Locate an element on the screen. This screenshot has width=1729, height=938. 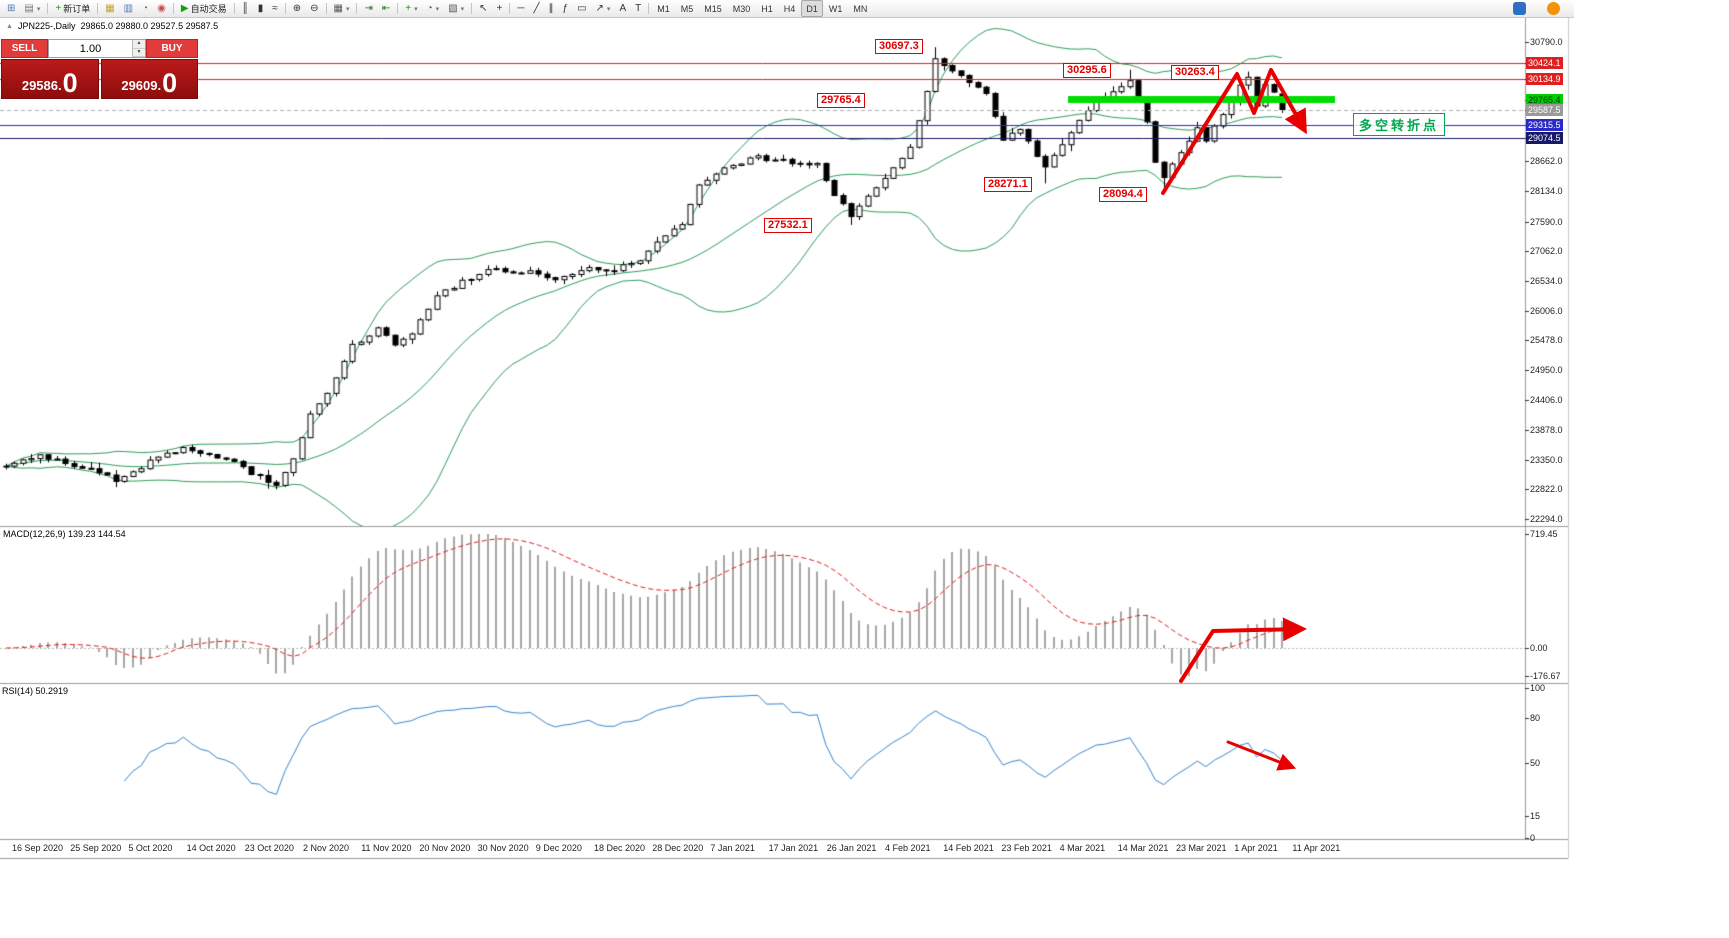
notify-badge-icon is located at coordinates (1553, 8).